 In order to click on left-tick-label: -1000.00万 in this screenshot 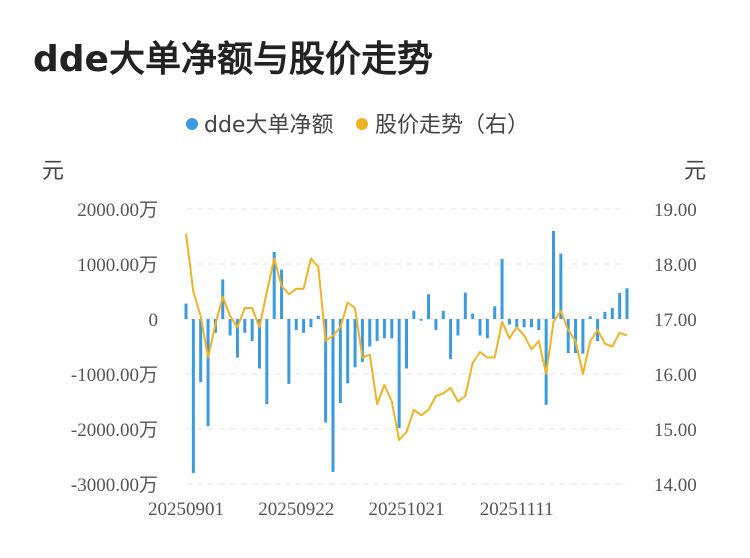, I will do `click(114, 375)`.